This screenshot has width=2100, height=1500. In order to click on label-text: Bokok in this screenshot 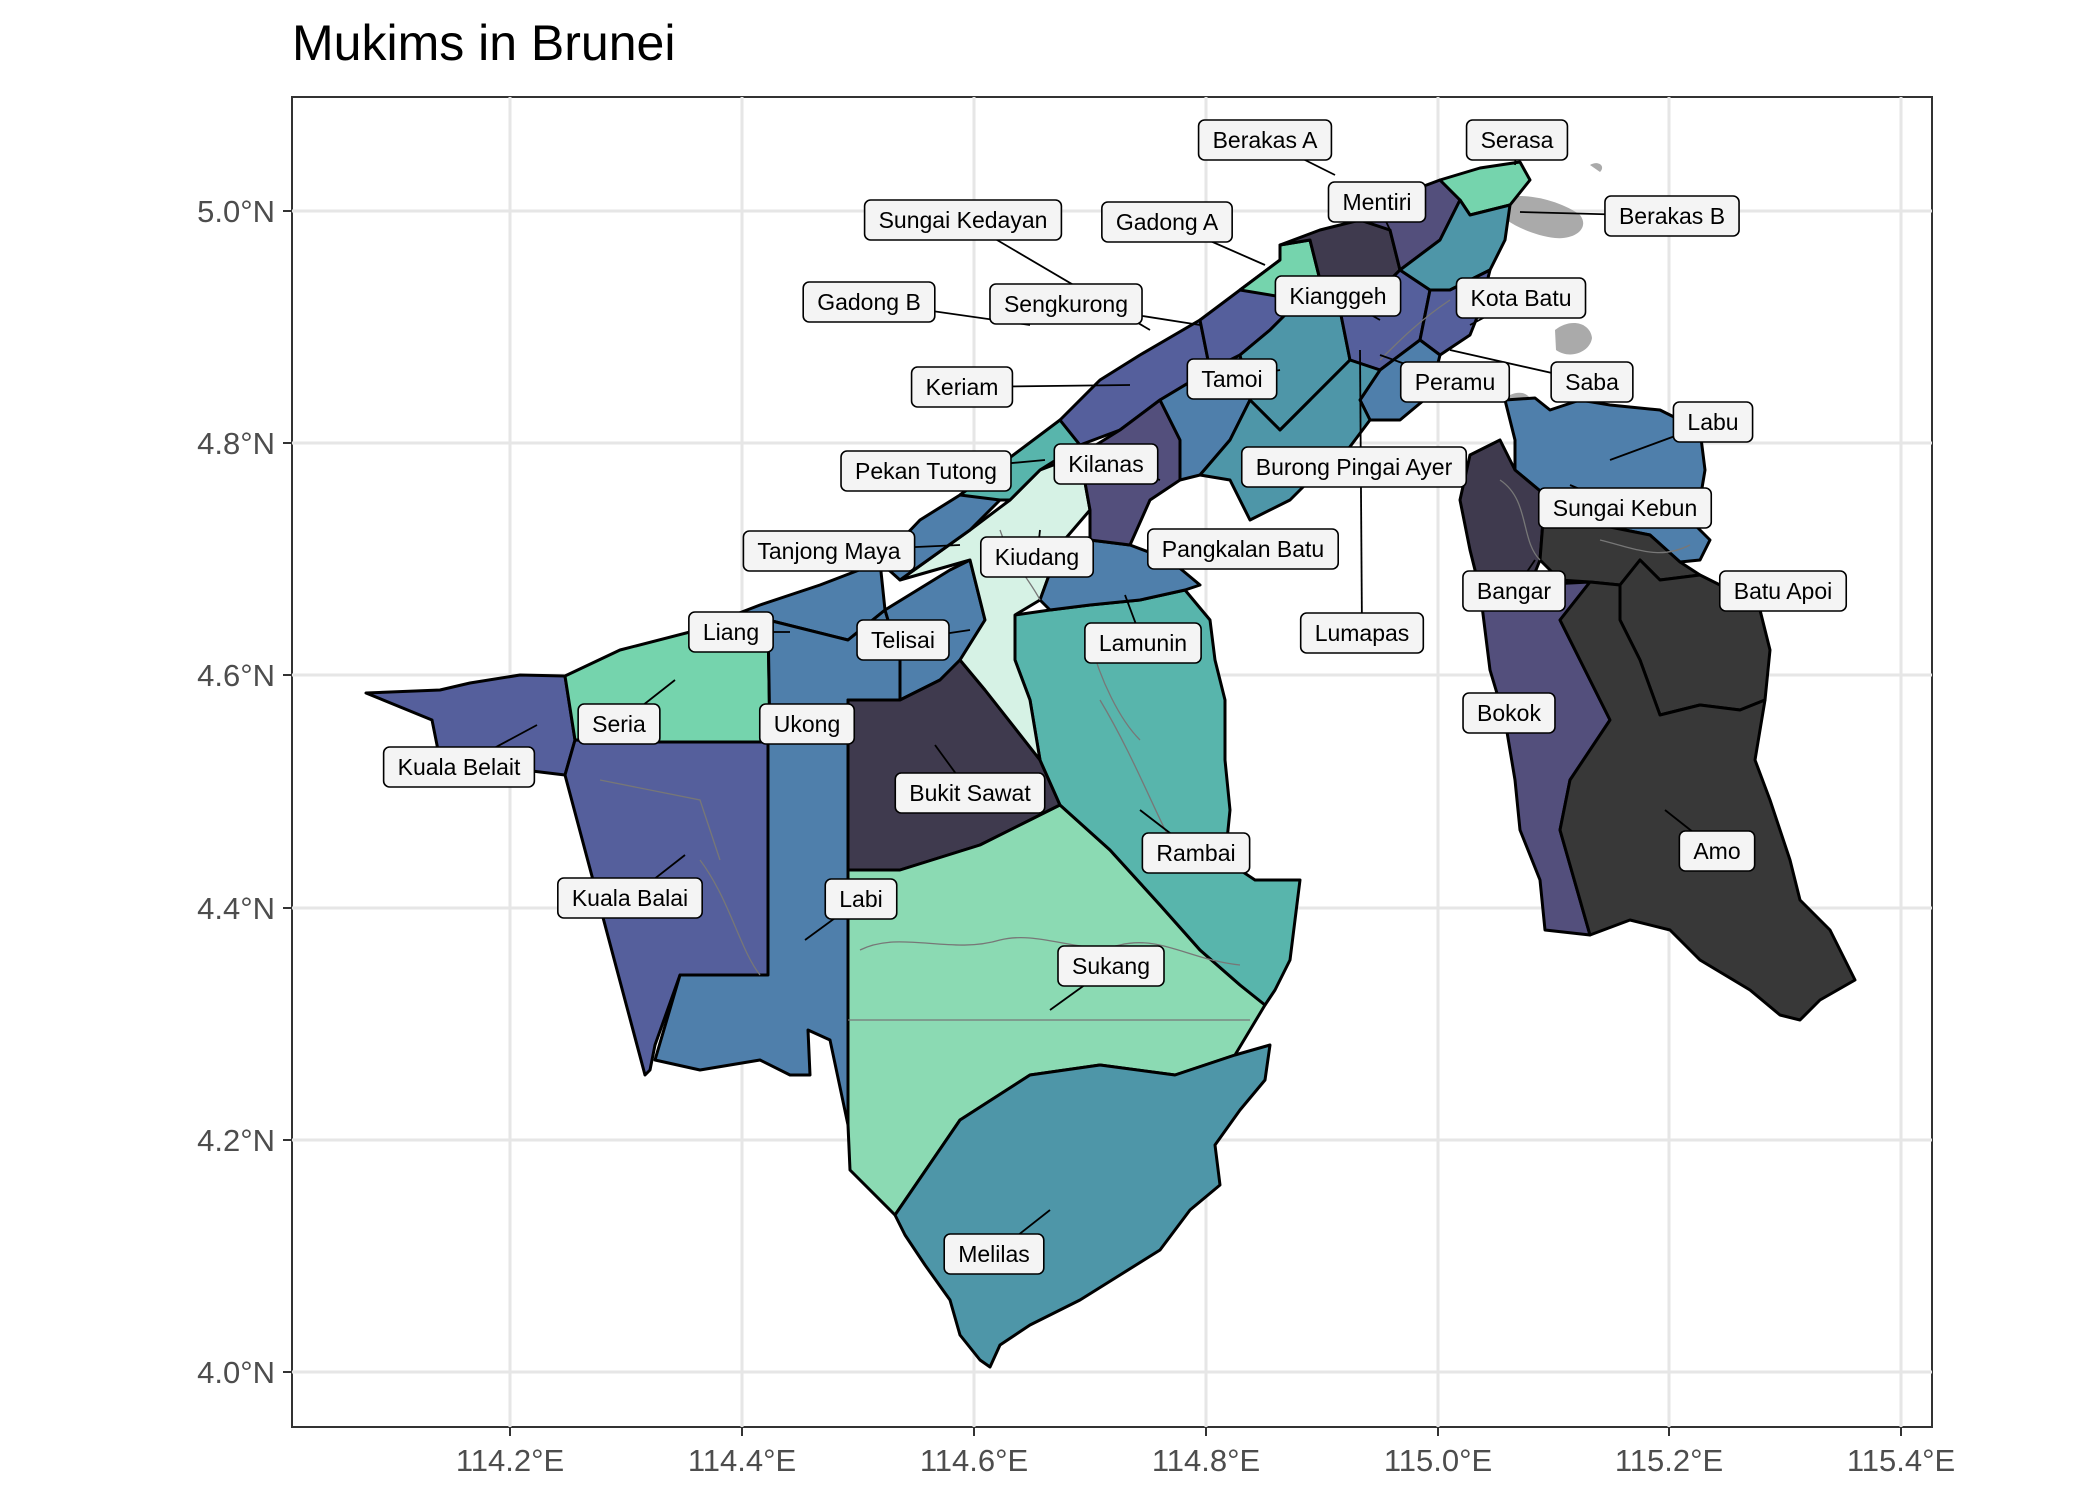, I will do `click(1509, 713)`.